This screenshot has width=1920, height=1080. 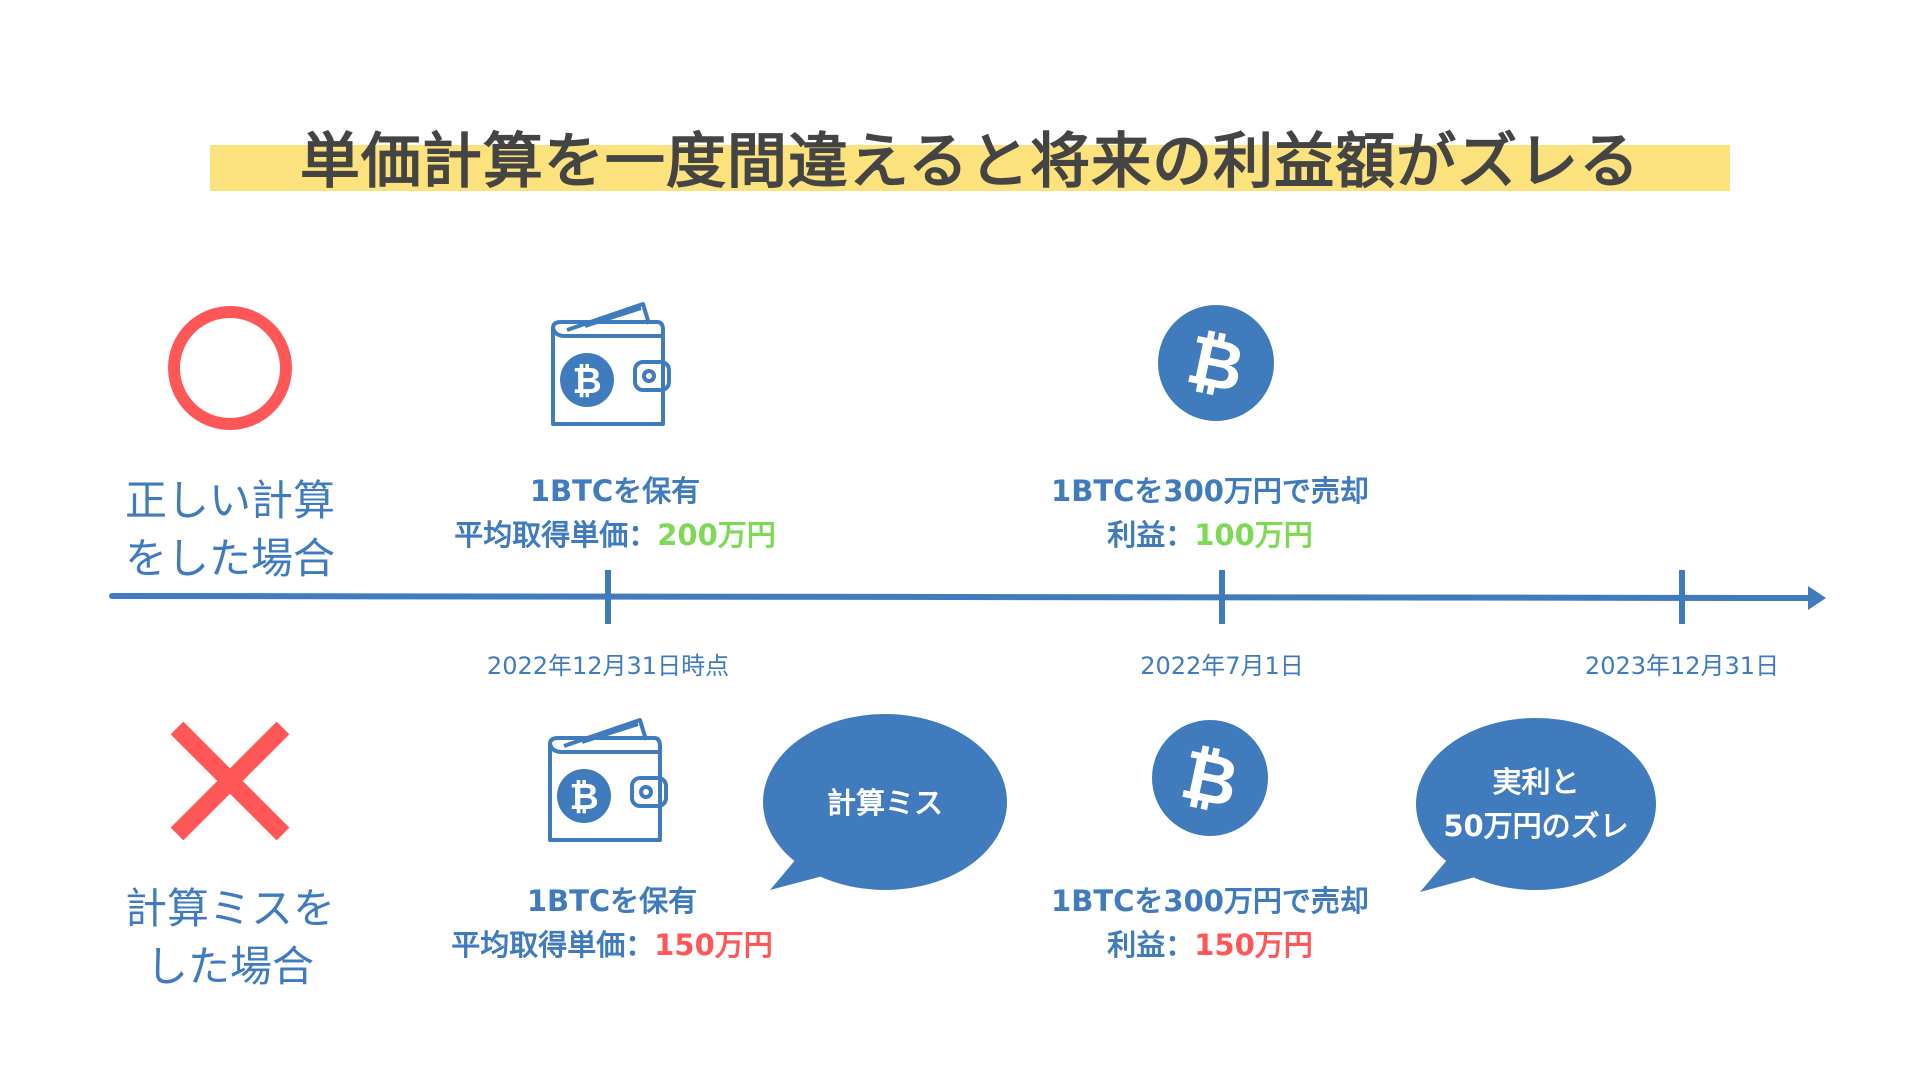 I want to click on correct-sale-info: 1BTCを300万円で売却 利益：100万円, so click(x=1210, y=513).